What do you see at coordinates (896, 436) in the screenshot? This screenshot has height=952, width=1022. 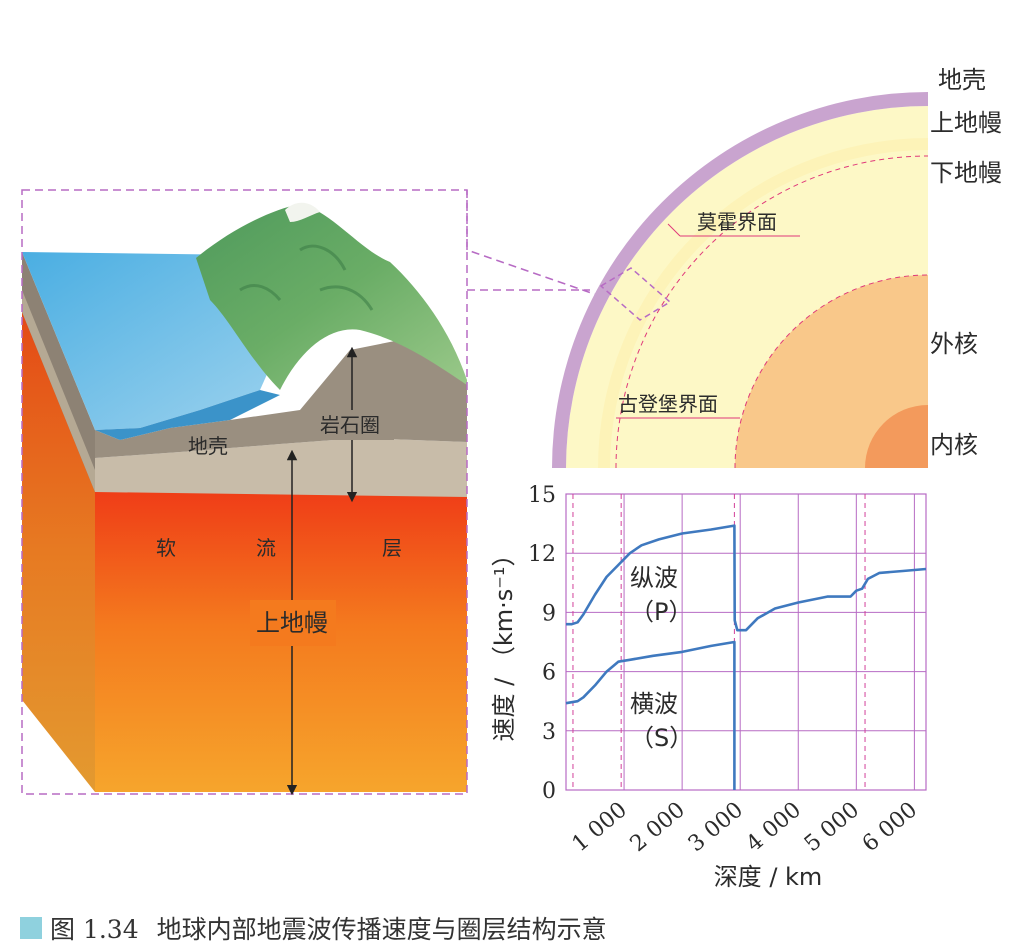 I see `inner-core-area` at bounding box center [896, 436].